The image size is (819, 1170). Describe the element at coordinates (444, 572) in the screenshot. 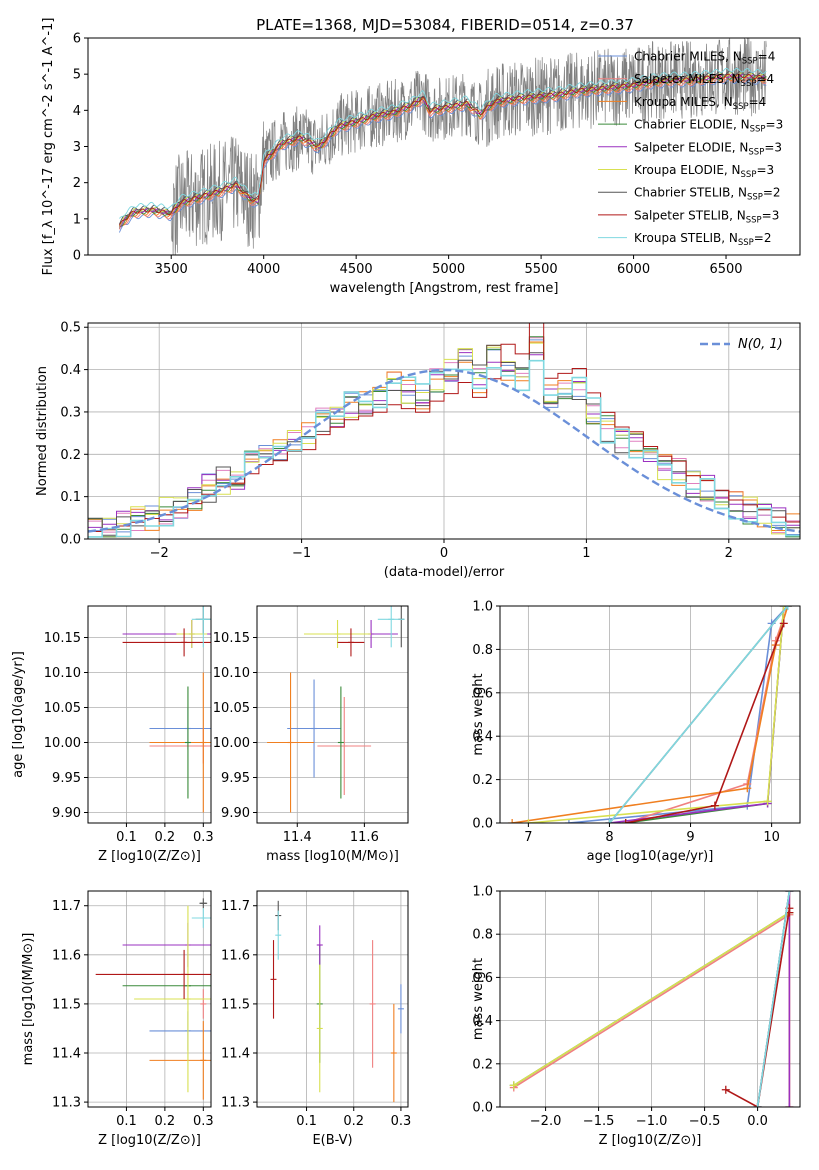

I see `x-axis-label: (data-model)/error` at that location.